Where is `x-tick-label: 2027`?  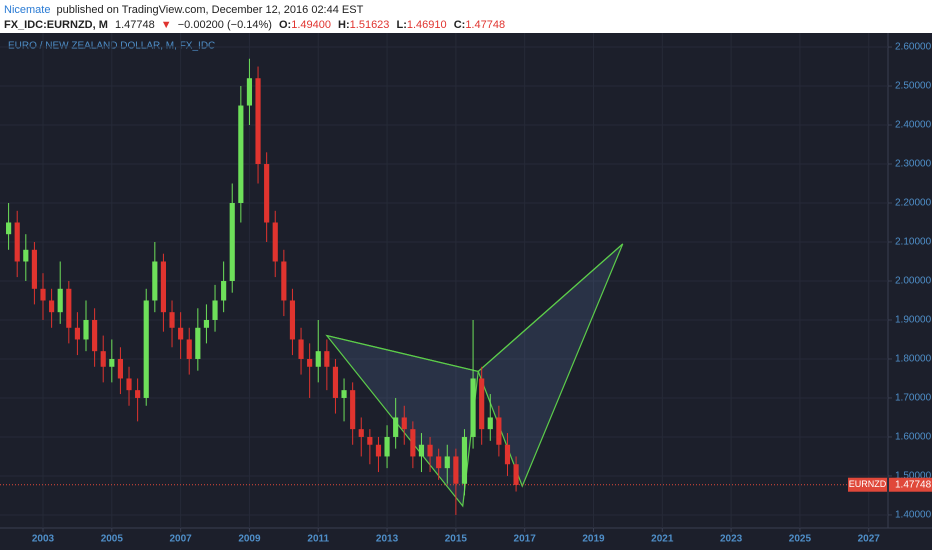 x-tick-label: 2027 is located at coordinates (869, 539).